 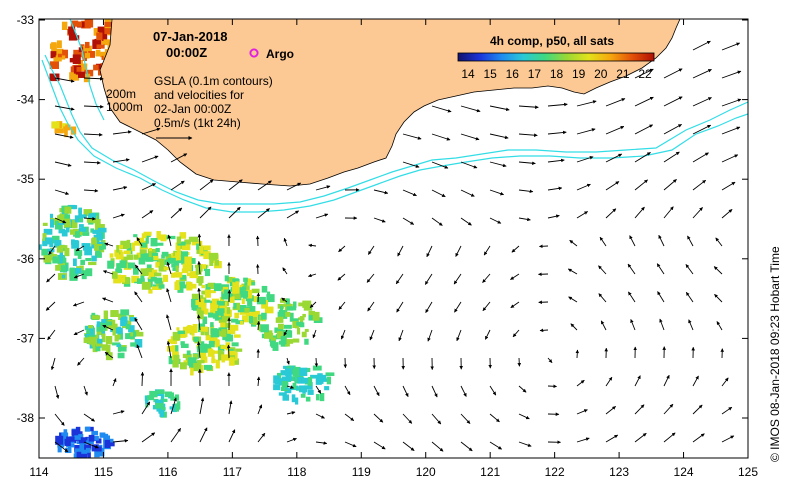 What do you see at coordinates (684, 472) in the screenshot?
I see `x-tick-label: 124` at bounding box center [684, 472].